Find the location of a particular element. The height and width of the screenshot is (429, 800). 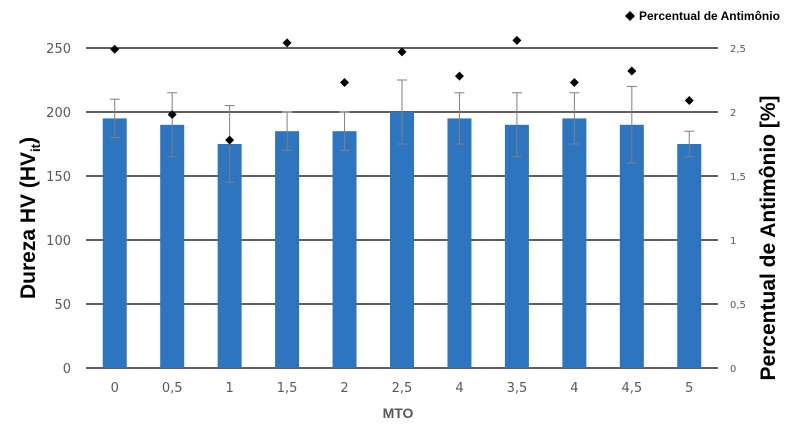

y-tick-label: 250 is located at coordinates (58, 49).